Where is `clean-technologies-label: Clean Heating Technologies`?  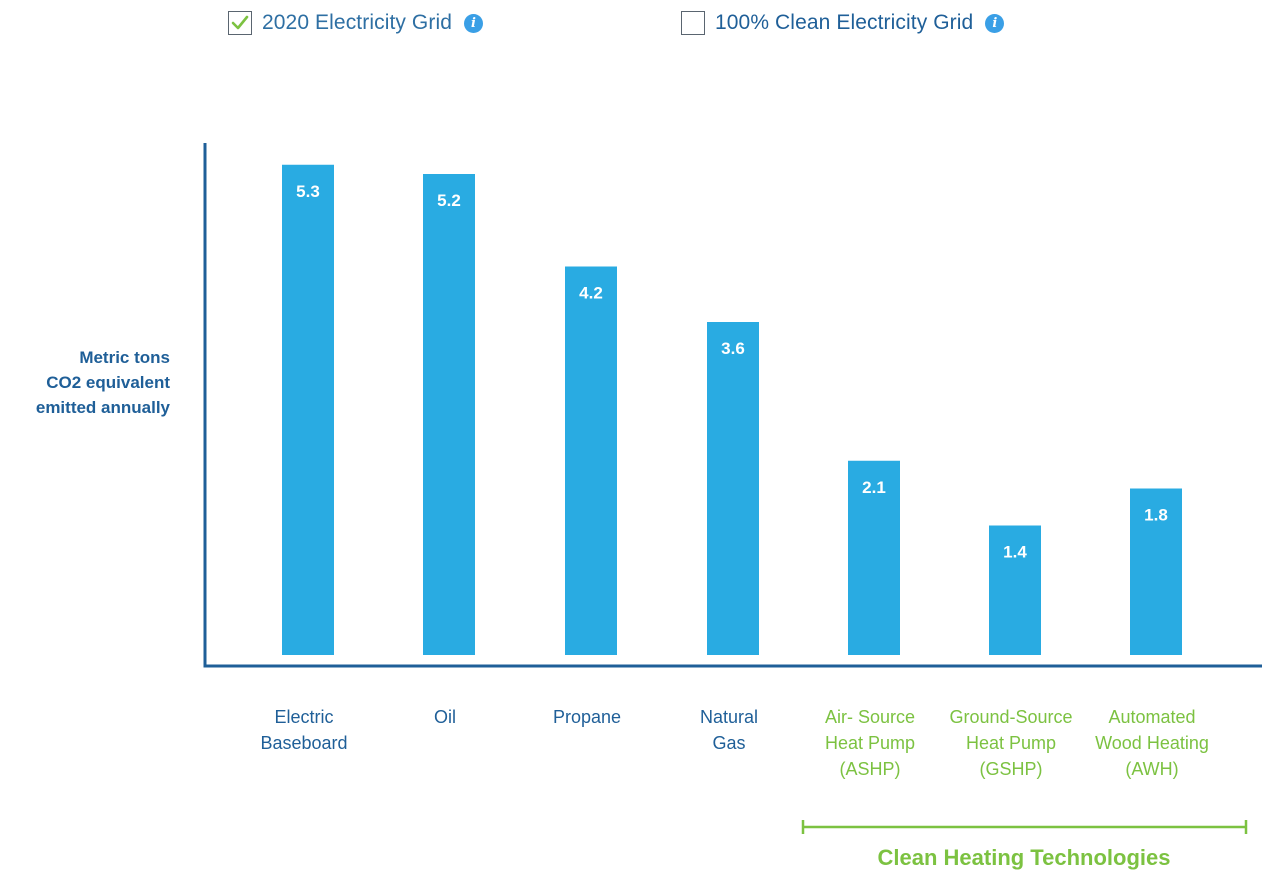 clean-technologies-label: Clean Heating Technologies is located at coordinates (1024, 857).